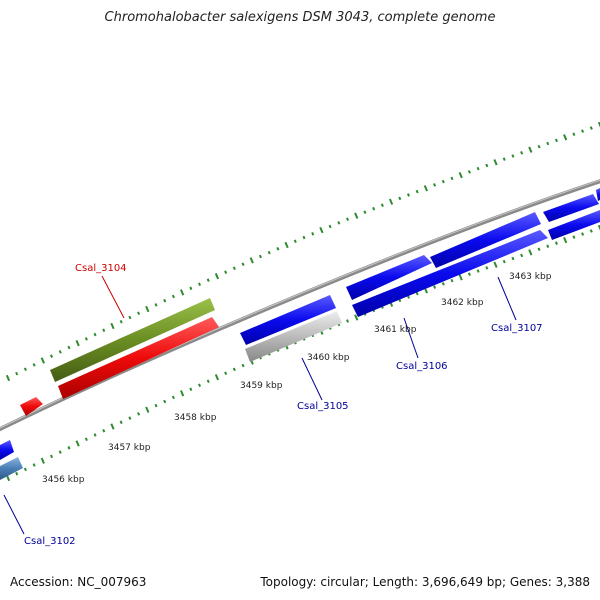 The height and width of the screenshot is (600, 600). Describe the element at coordinates (138, 358) in the screenshot. I see `cds-feature-csal-3104-red` at that location.